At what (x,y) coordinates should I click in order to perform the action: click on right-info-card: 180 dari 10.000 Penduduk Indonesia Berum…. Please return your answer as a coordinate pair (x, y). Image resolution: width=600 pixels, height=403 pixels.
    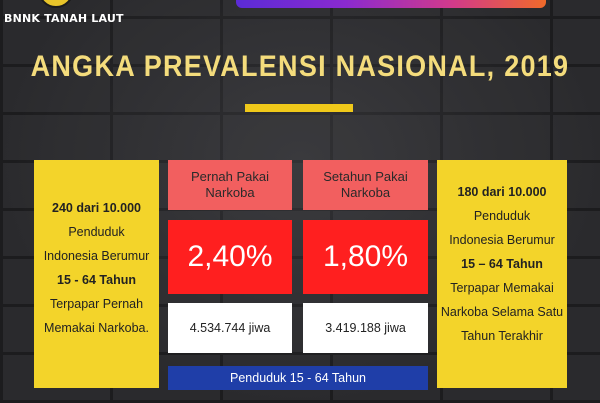
    Looking at the image, I should click on (502, 274).